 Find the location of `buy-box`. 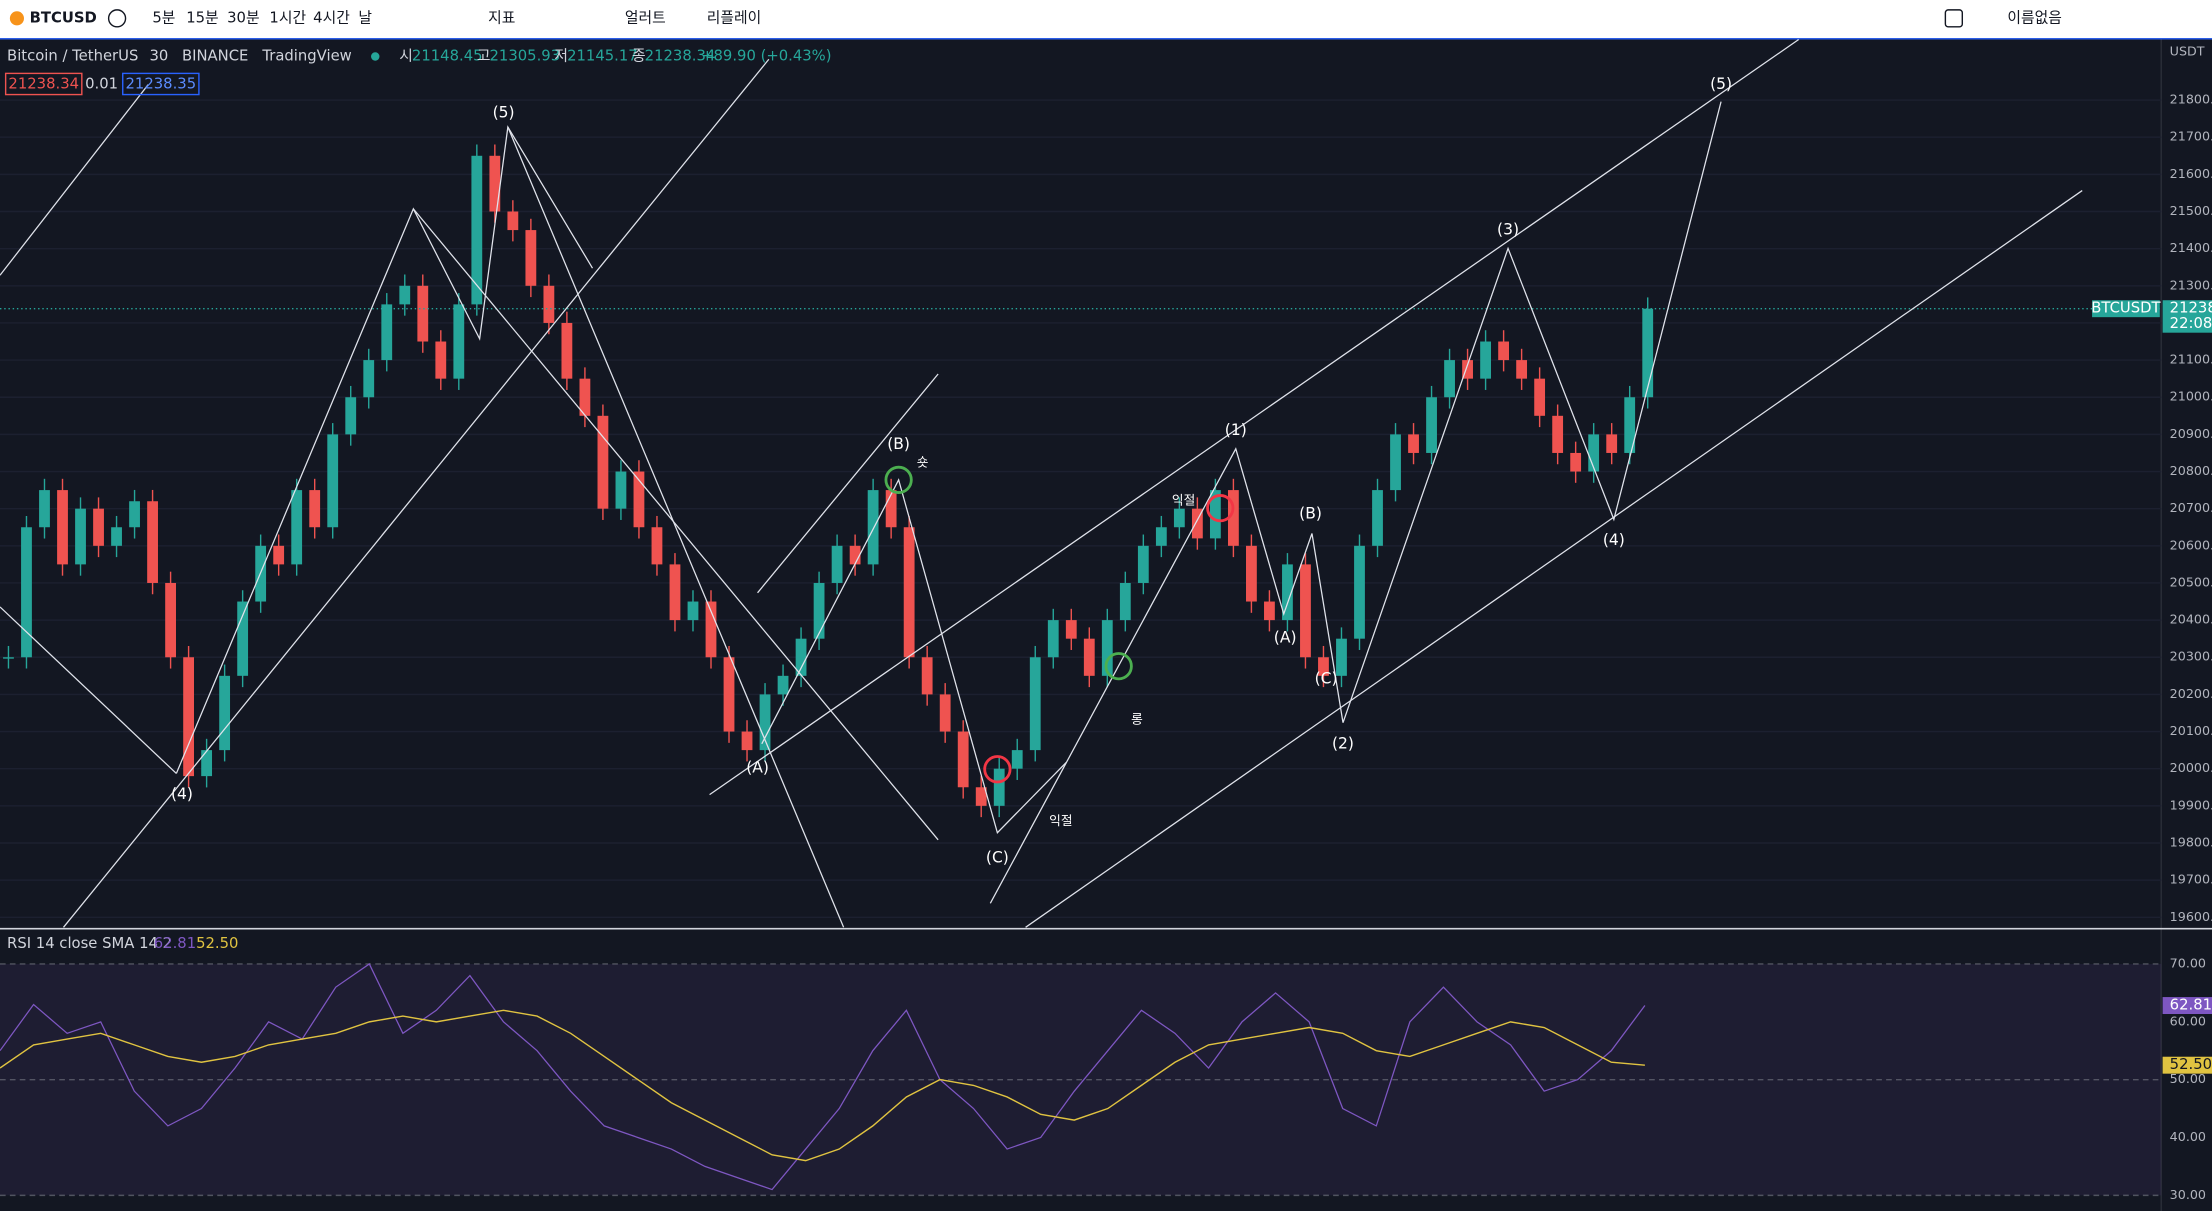

buy-box is located at coordinates (161, 84).